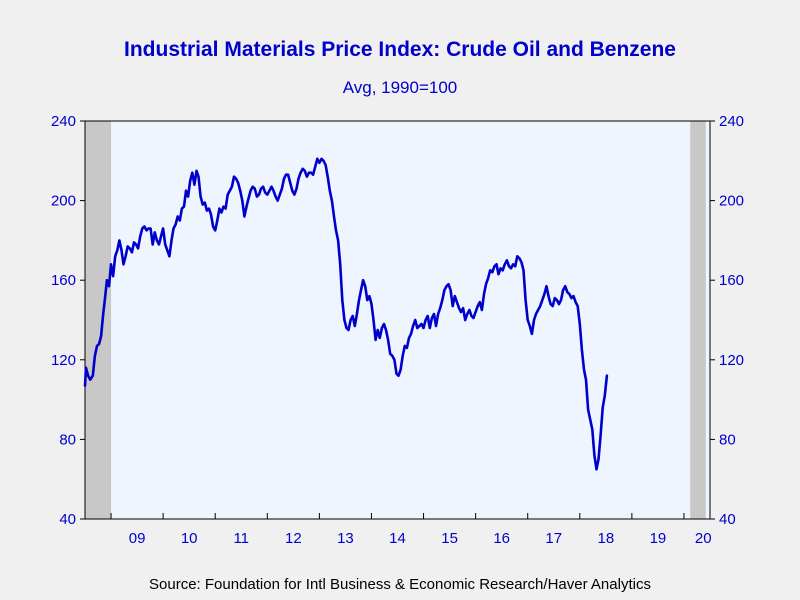 The width and height of the screenshot is (800, 600). Describe the element at coordinates (293, 538) in the screenshot. I see `x-tick-label: 12` at that location.